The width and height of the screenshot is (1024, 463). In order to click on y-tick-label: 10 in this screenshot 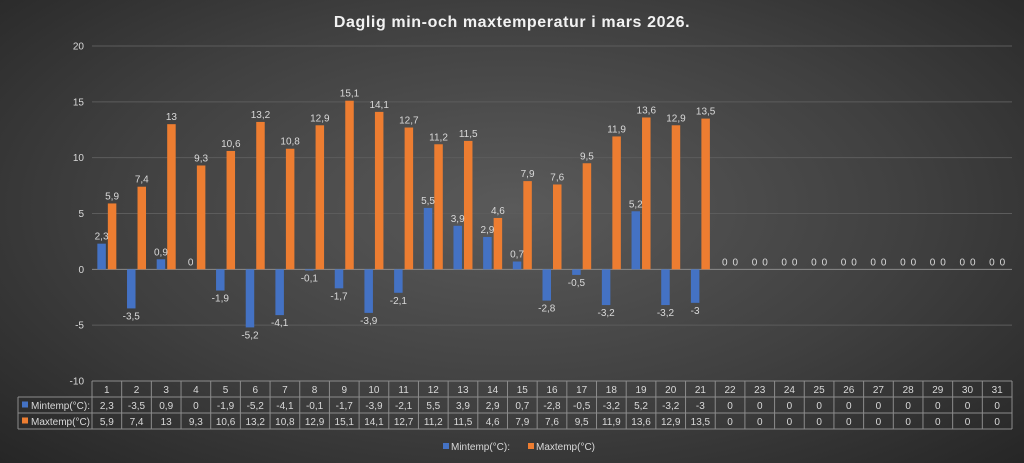, I will do `click(79, 158)`.